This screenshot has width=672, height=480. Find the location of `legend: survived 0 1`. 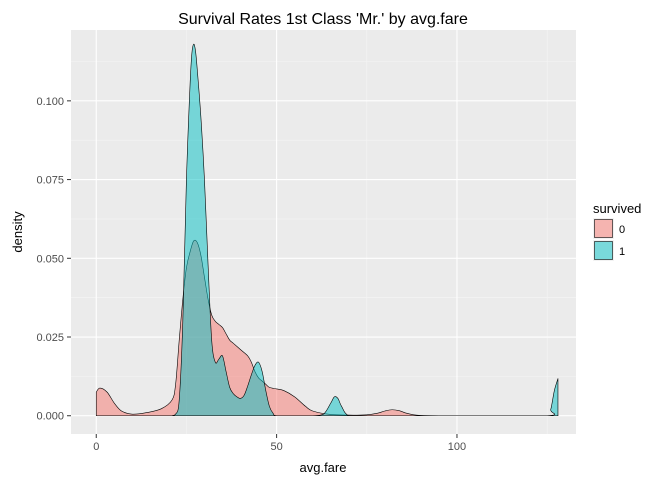

legend: survived 0 1 is located at coordinates (617, 231).